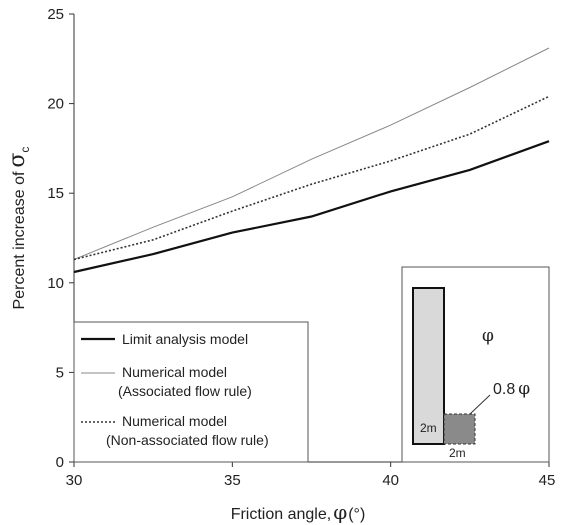 Image resolution: width=571 pixels, height=525 pixels. I want to click on inset-interface-factor: 0.8, so click(504, 389).